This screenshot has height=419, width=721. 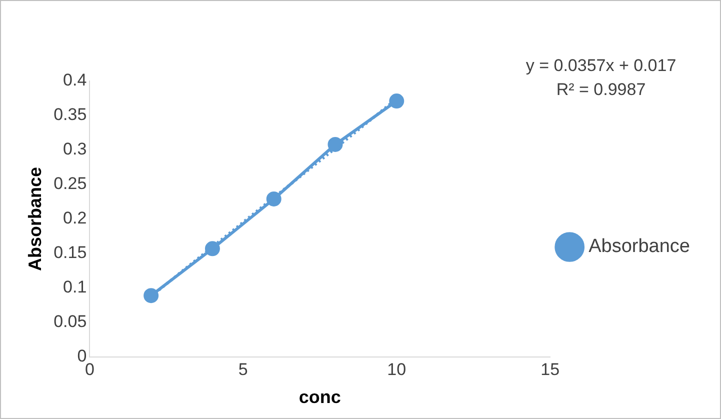 What do you see at coordinates (70, 252) in the screenshot?
I see `y-tick-label: 0.15` at bounding box center [70, 252].